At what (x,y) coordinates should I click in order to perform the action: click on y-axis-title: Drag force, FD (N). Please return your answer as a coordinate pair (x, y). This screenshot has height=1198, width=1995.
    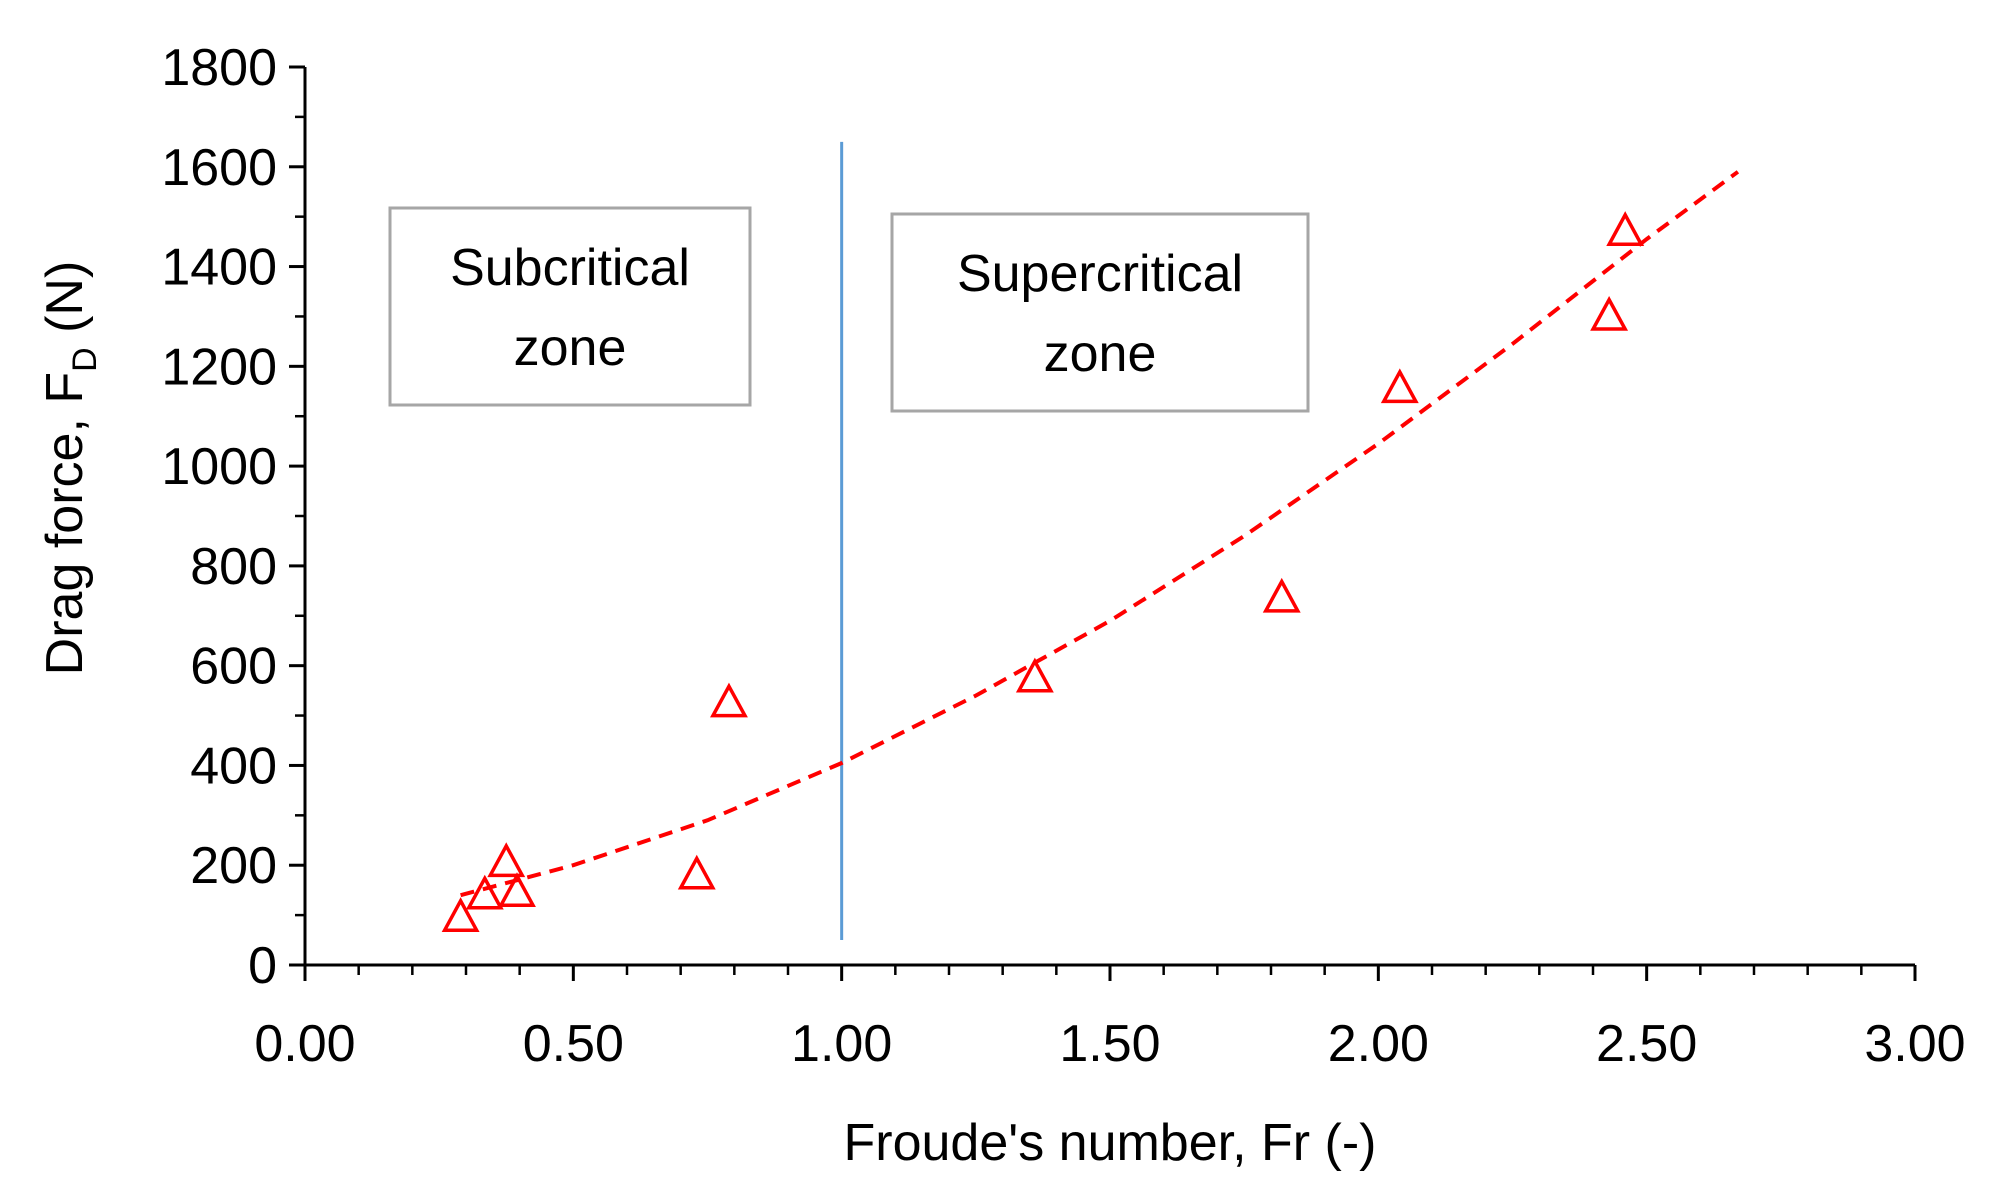
    Looking at the image, I should click on (70, 468).